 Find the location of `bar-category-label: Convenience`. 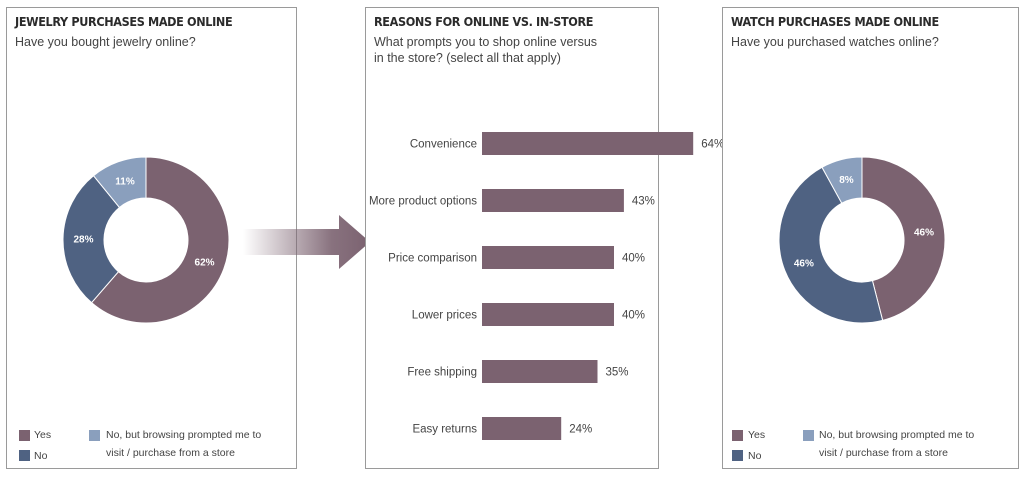

bar-category-label: Convenience is located at coordinates (443, 145).